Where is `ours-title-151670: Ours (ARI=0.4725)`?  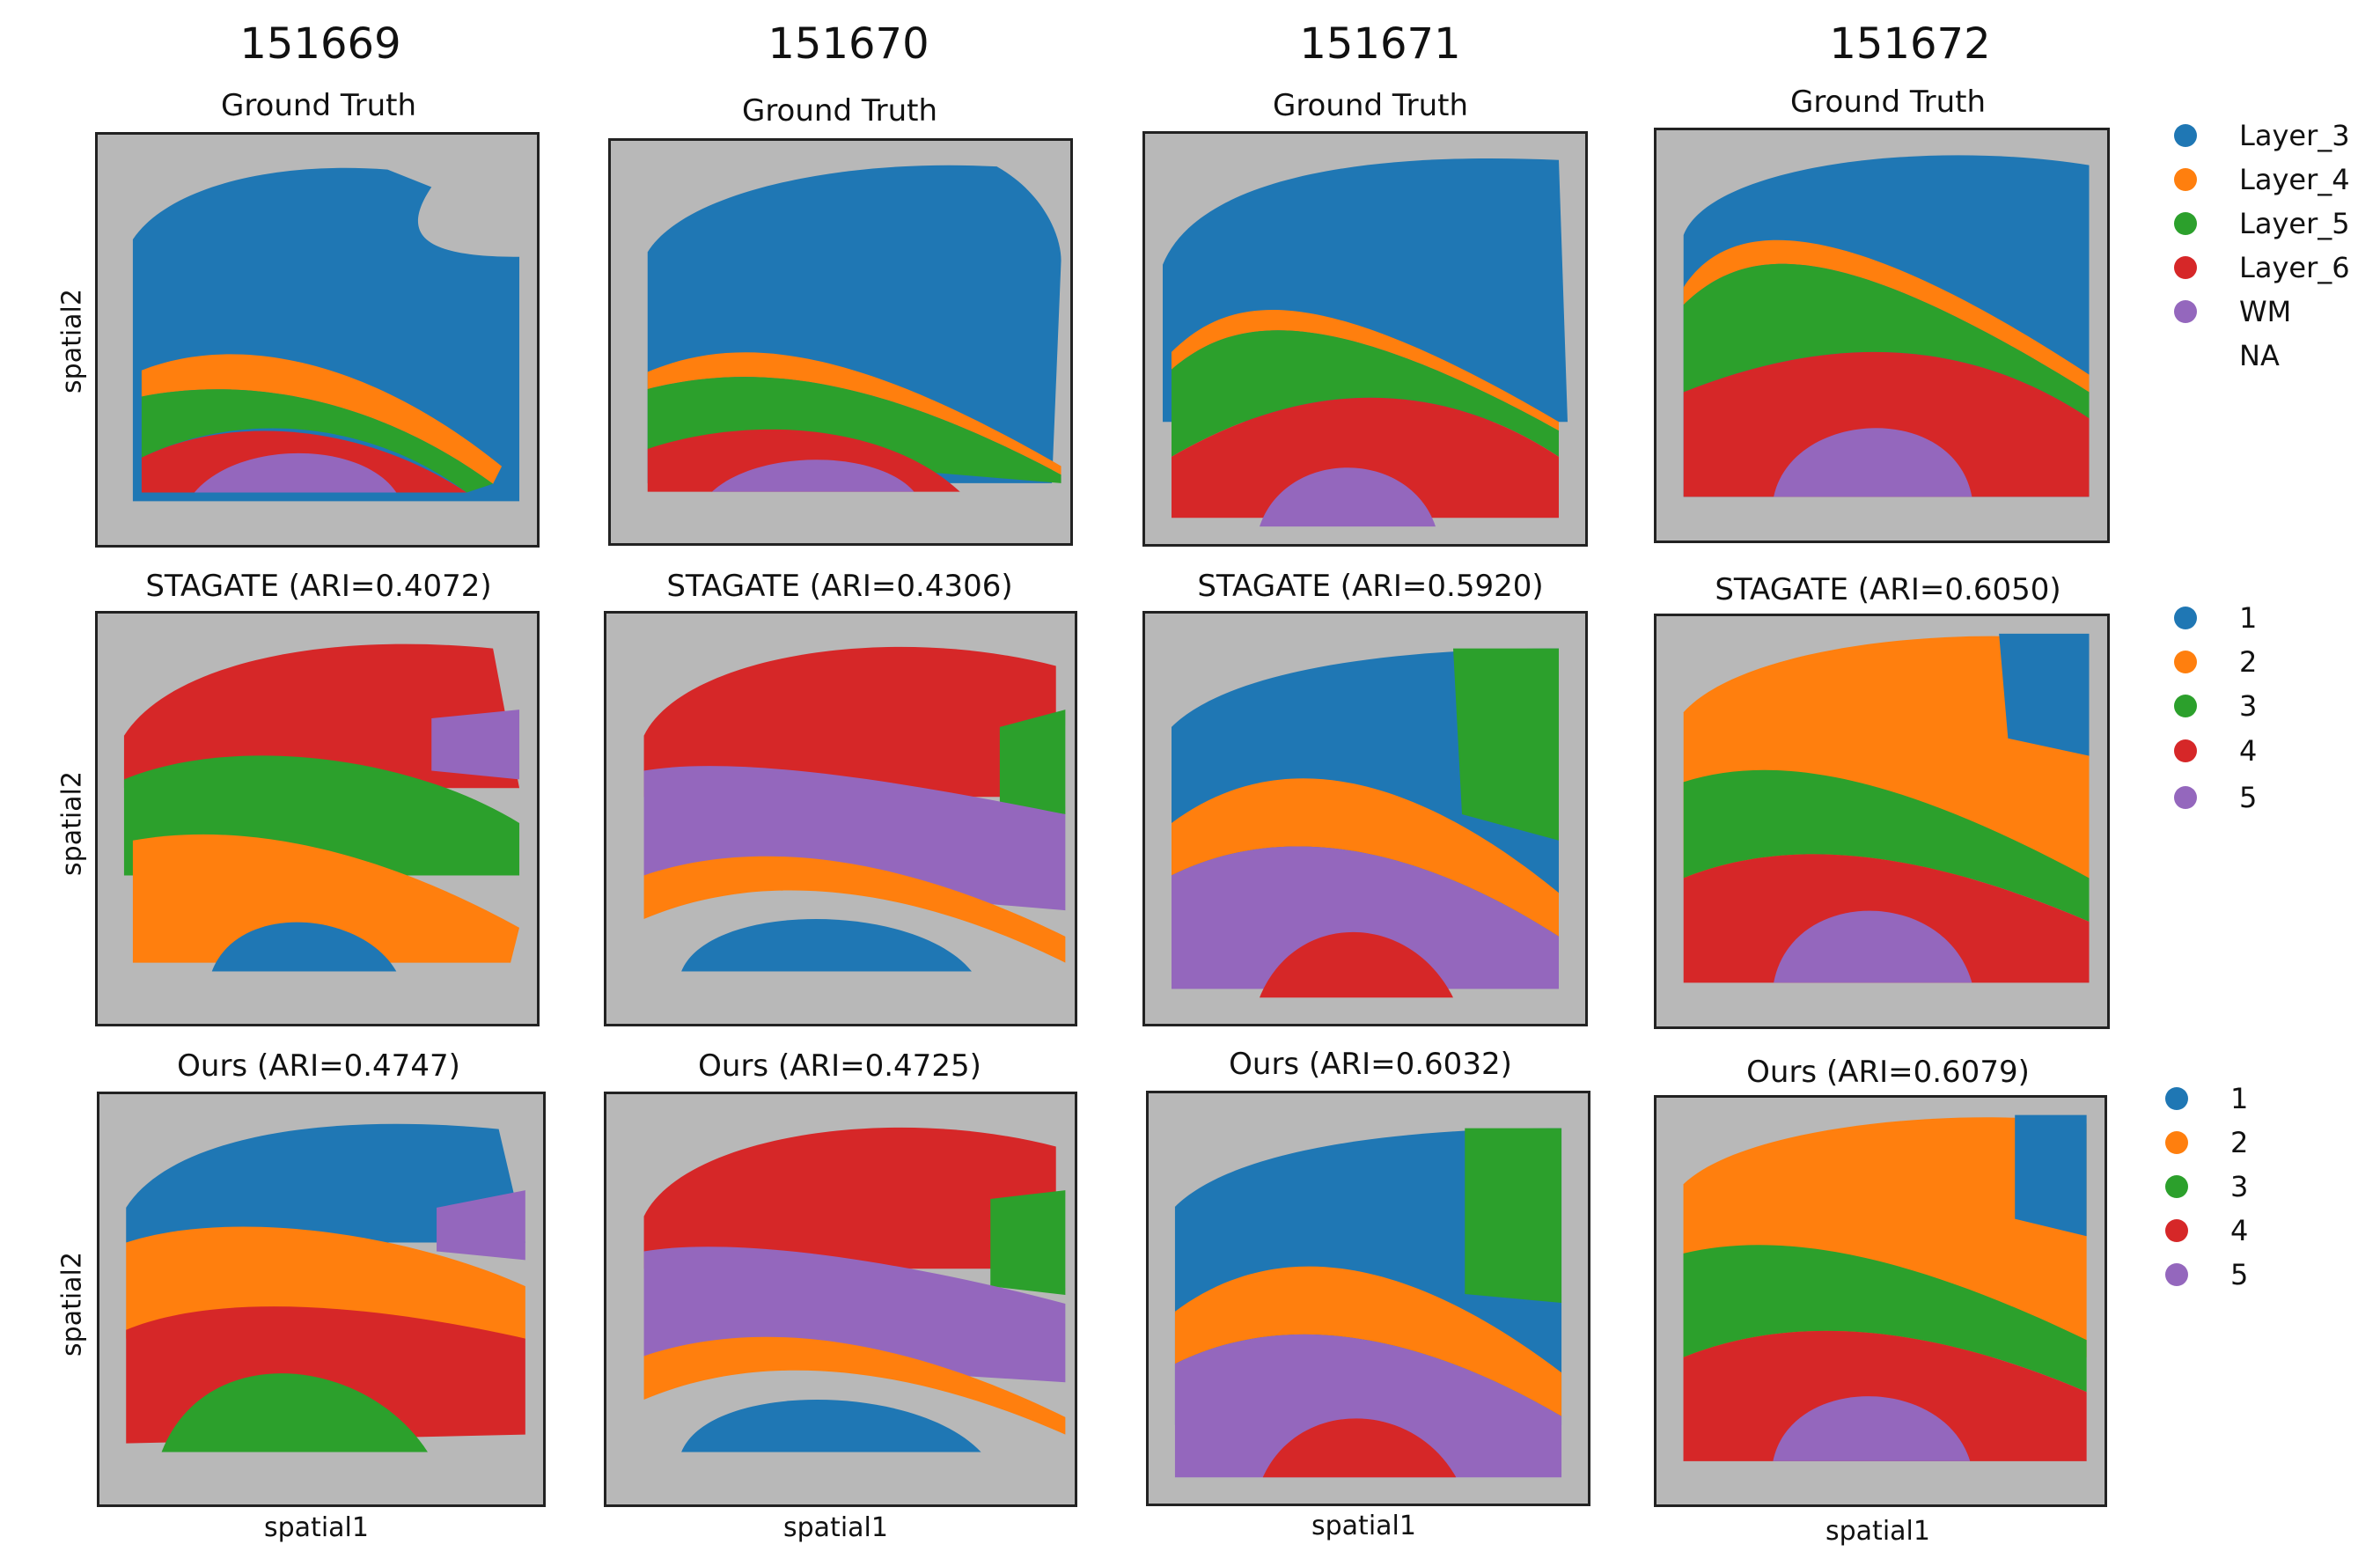
ours-title-151670: Ours (ARI=0.4725) is located at coordinates (839, 1066).